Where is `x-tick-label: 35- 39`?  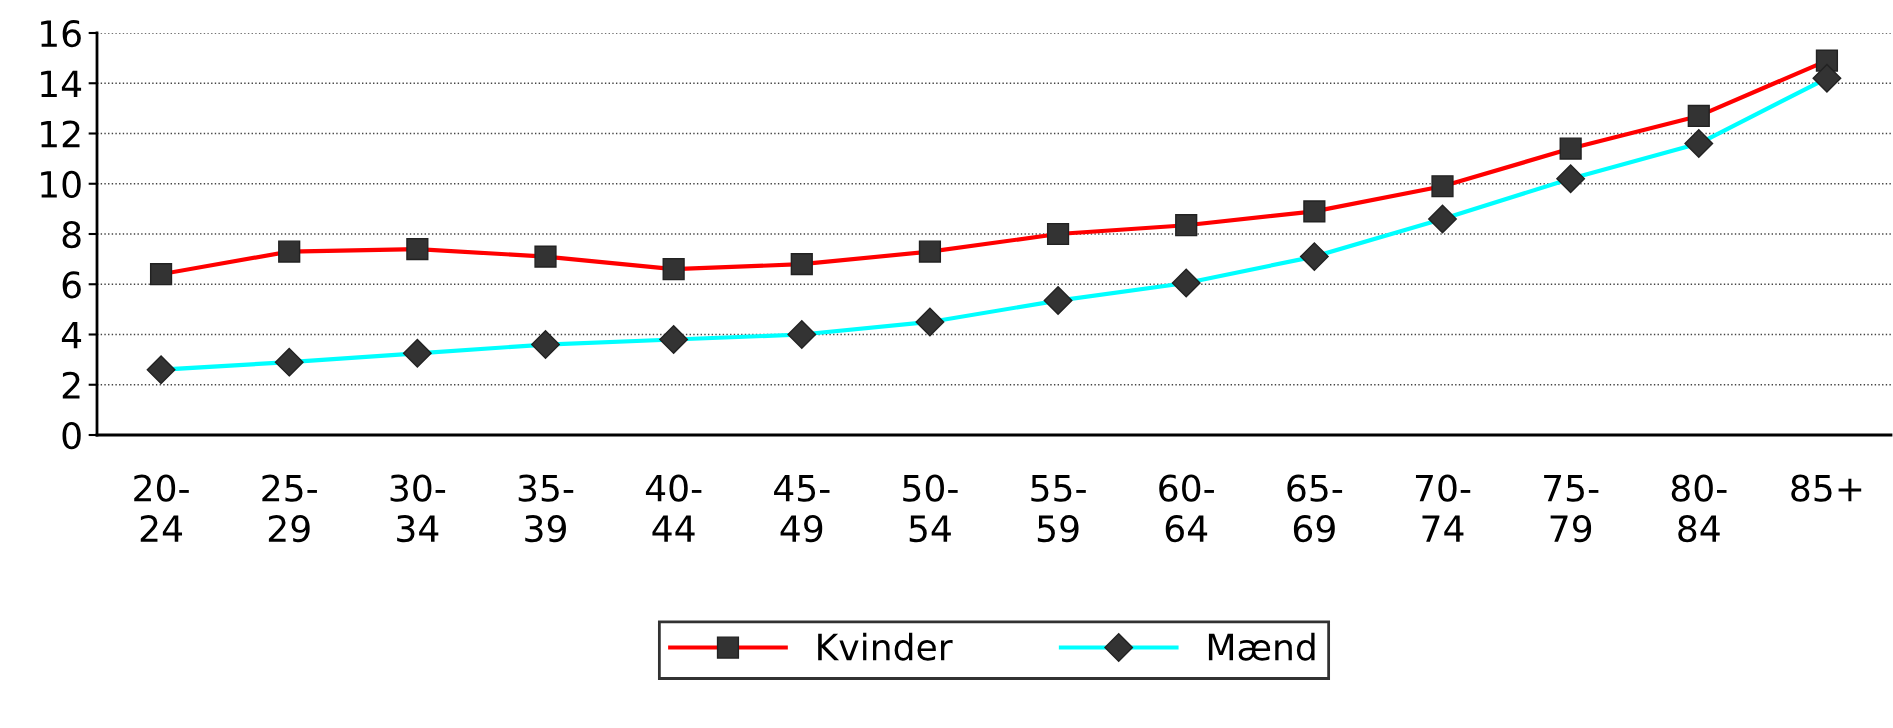 x-tick-label: 35- 39 is located at coordinates (546, 508).